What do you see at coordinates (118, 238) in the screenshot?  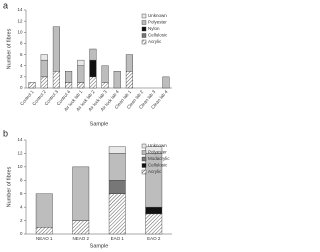 I see `x-tick-label: EAO 1` at bounding box center [118, 238].